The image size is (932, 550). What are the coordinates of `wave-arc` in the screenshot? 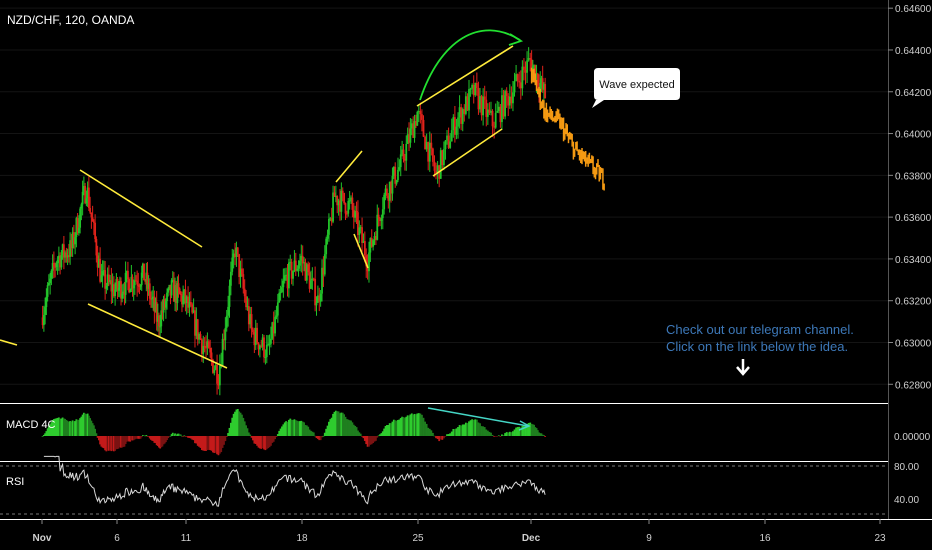 It's located at (470, 65).